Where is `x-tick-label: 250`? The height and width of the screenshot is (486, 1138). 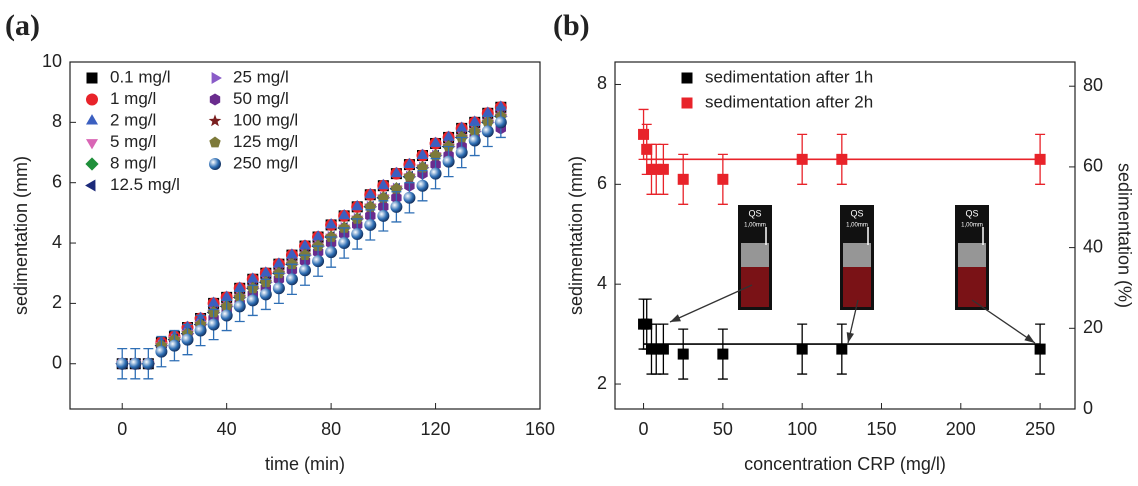 x-tick-label: 250 is located at coordinates (1040, 429).